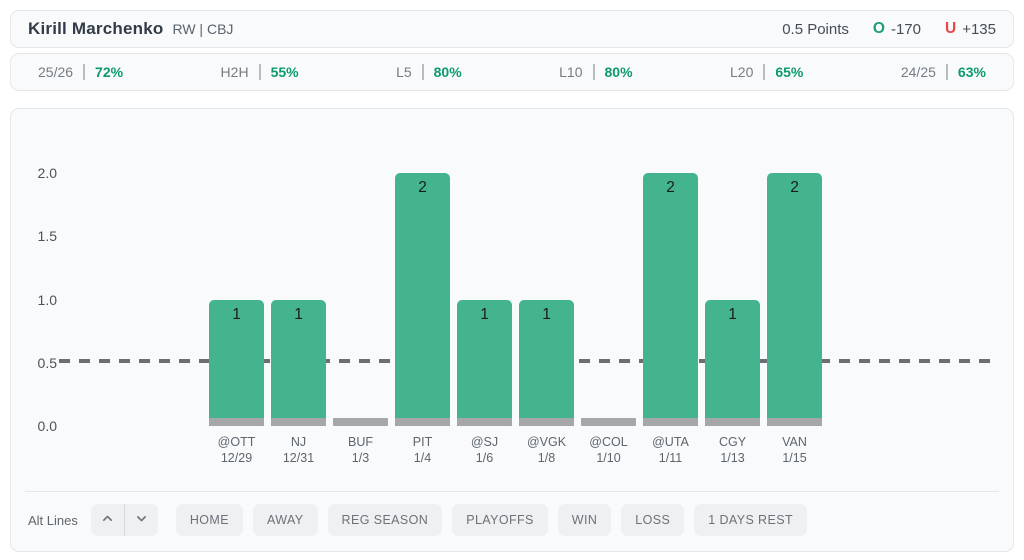 Image resolution: width=1024 pixels, height=560 pixels. I want to click on bar-cgy-1-13: 1, so click(732, 362).